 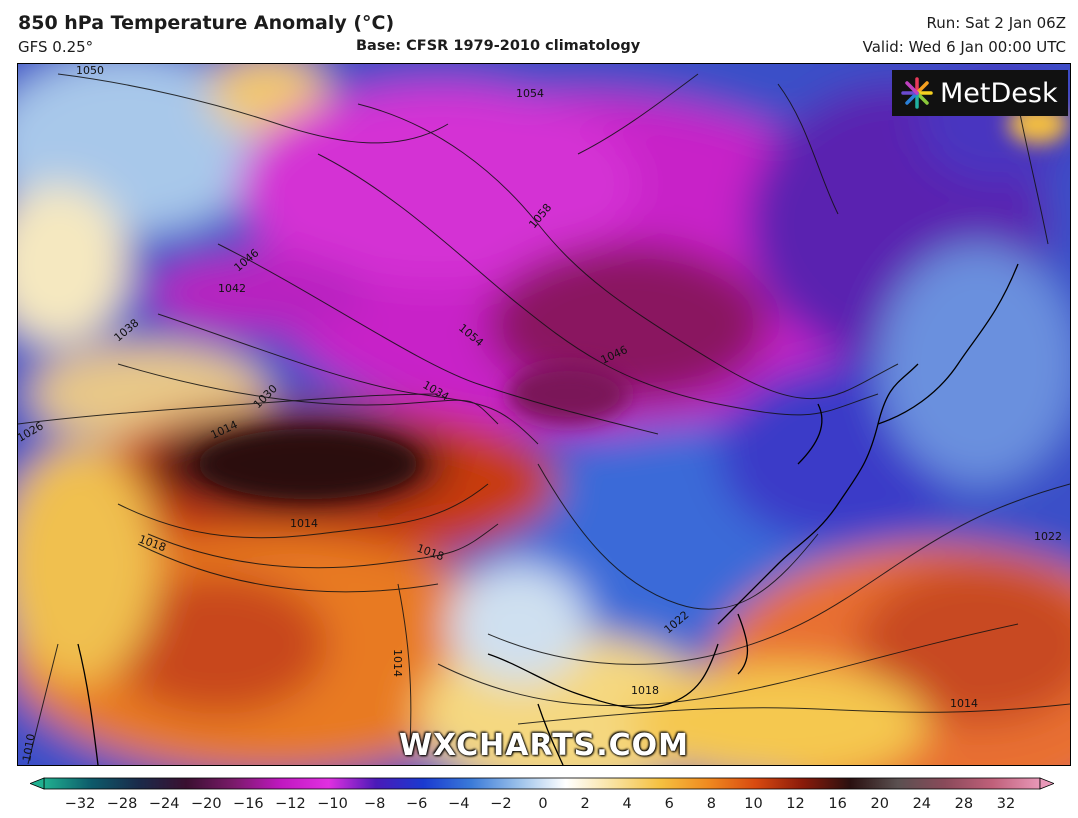 What do you see at coordinates (669, 804) in the screenshot?
I see `colorbar-tick-label: 6` at bounding box center [669, 804].